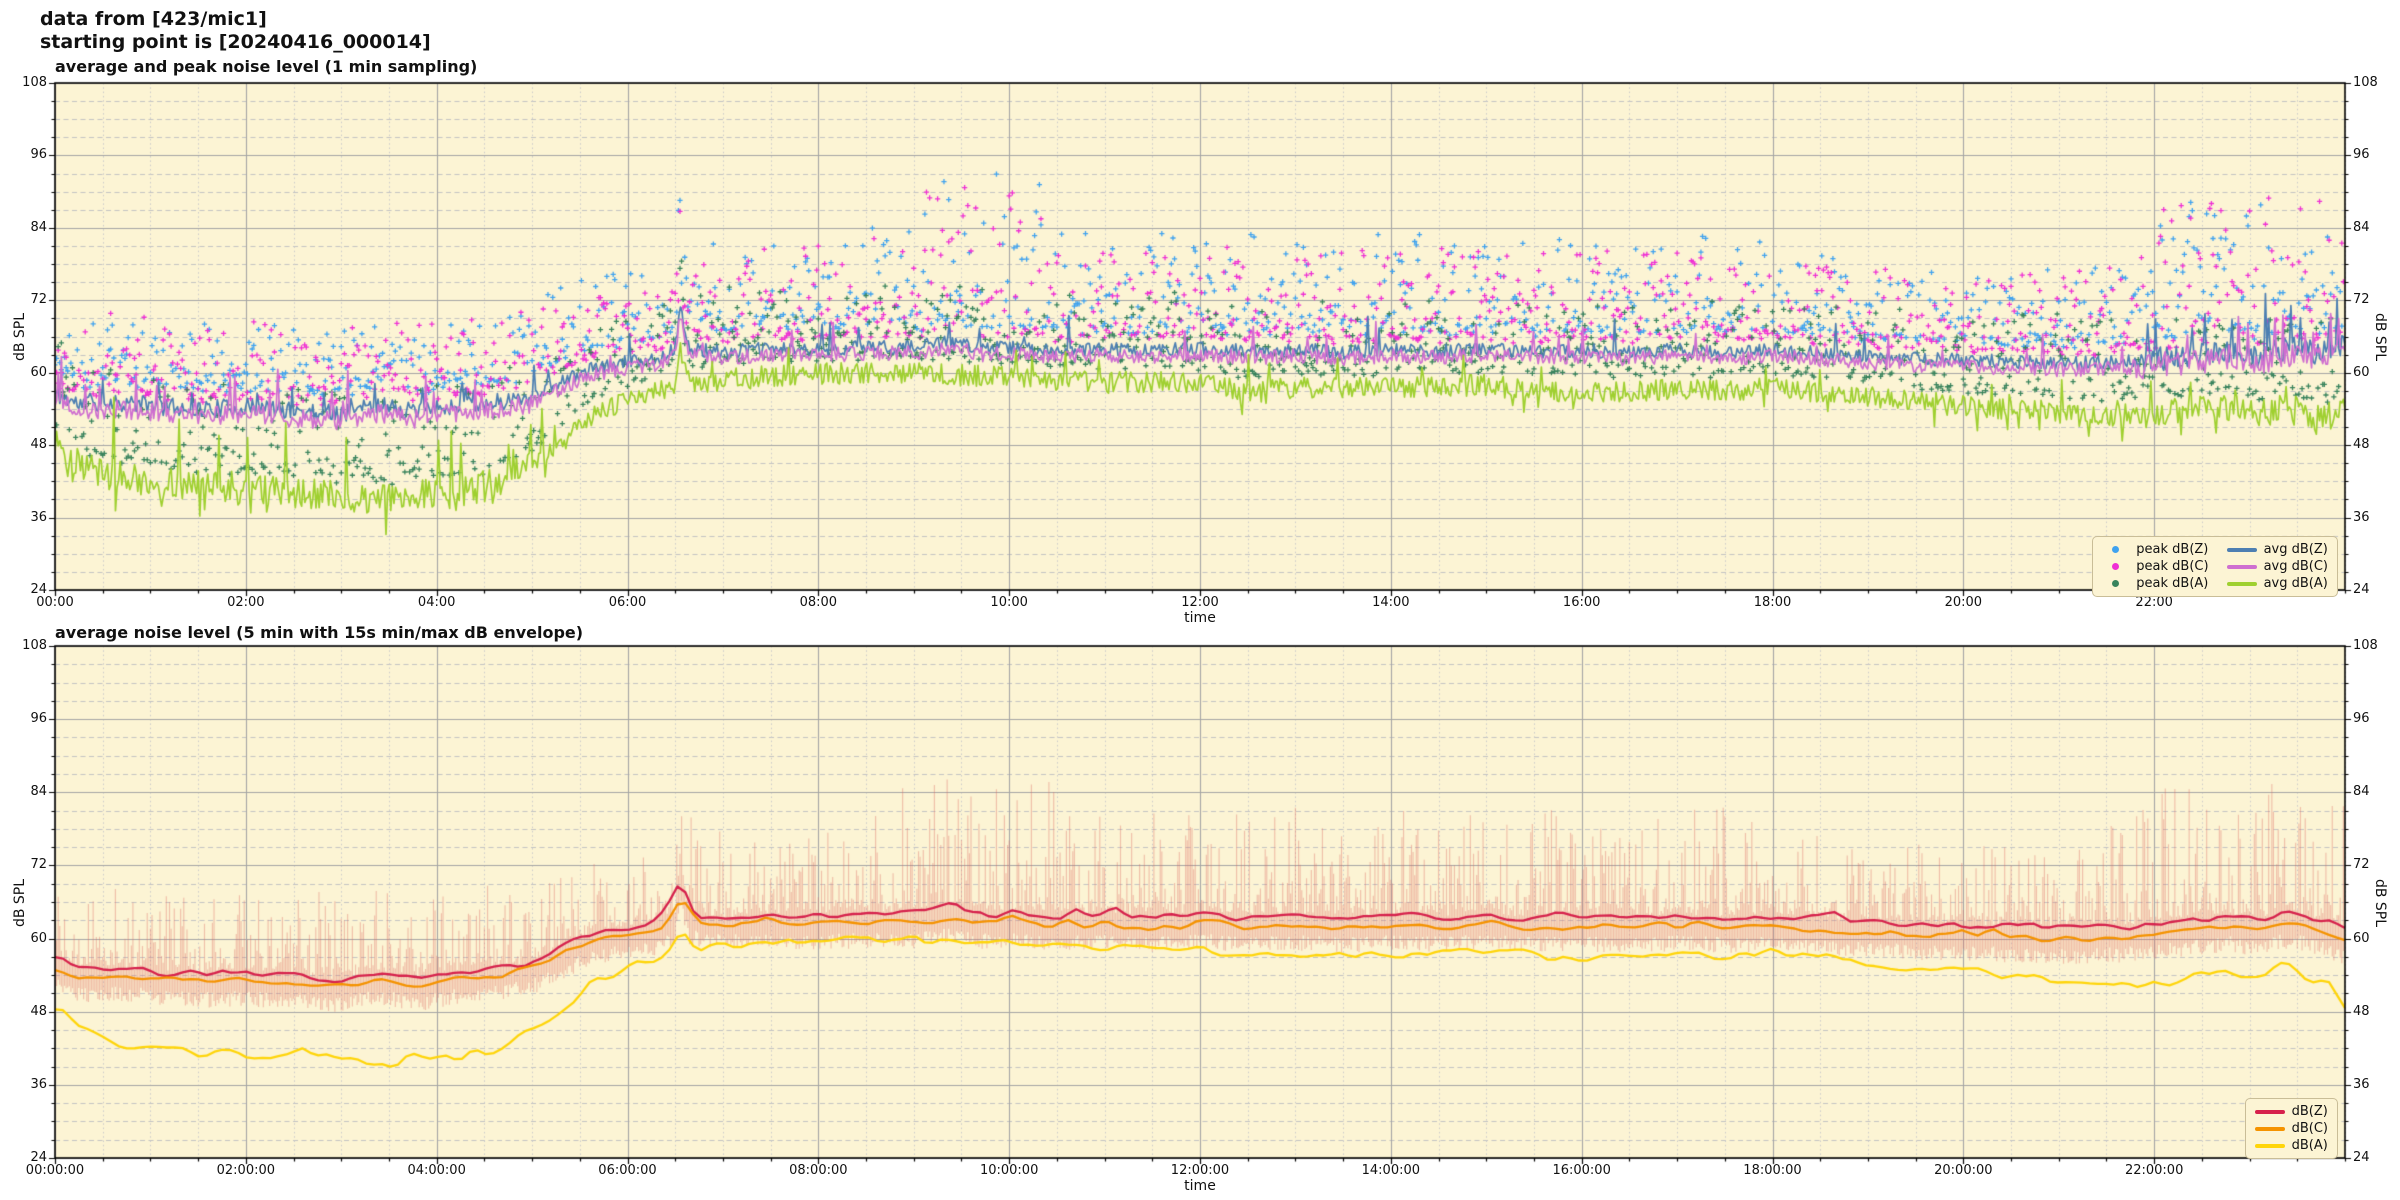  I want to click on x-tick-label: 06:00:00, so click(627, 1170).